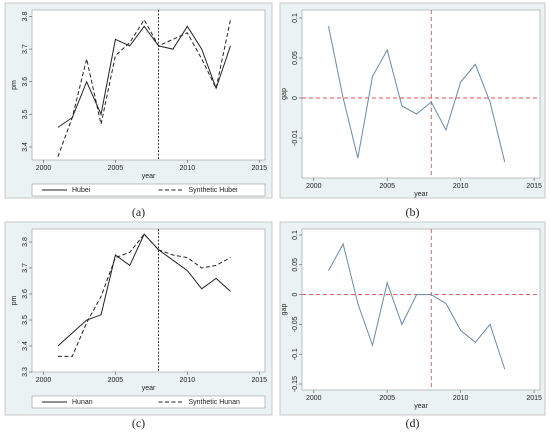 The height and width of the screenshot is (432, 550). Describe the element at coordinates (295, 384) in the screenshot. I see `y-tick-label: -0.15` at that location.